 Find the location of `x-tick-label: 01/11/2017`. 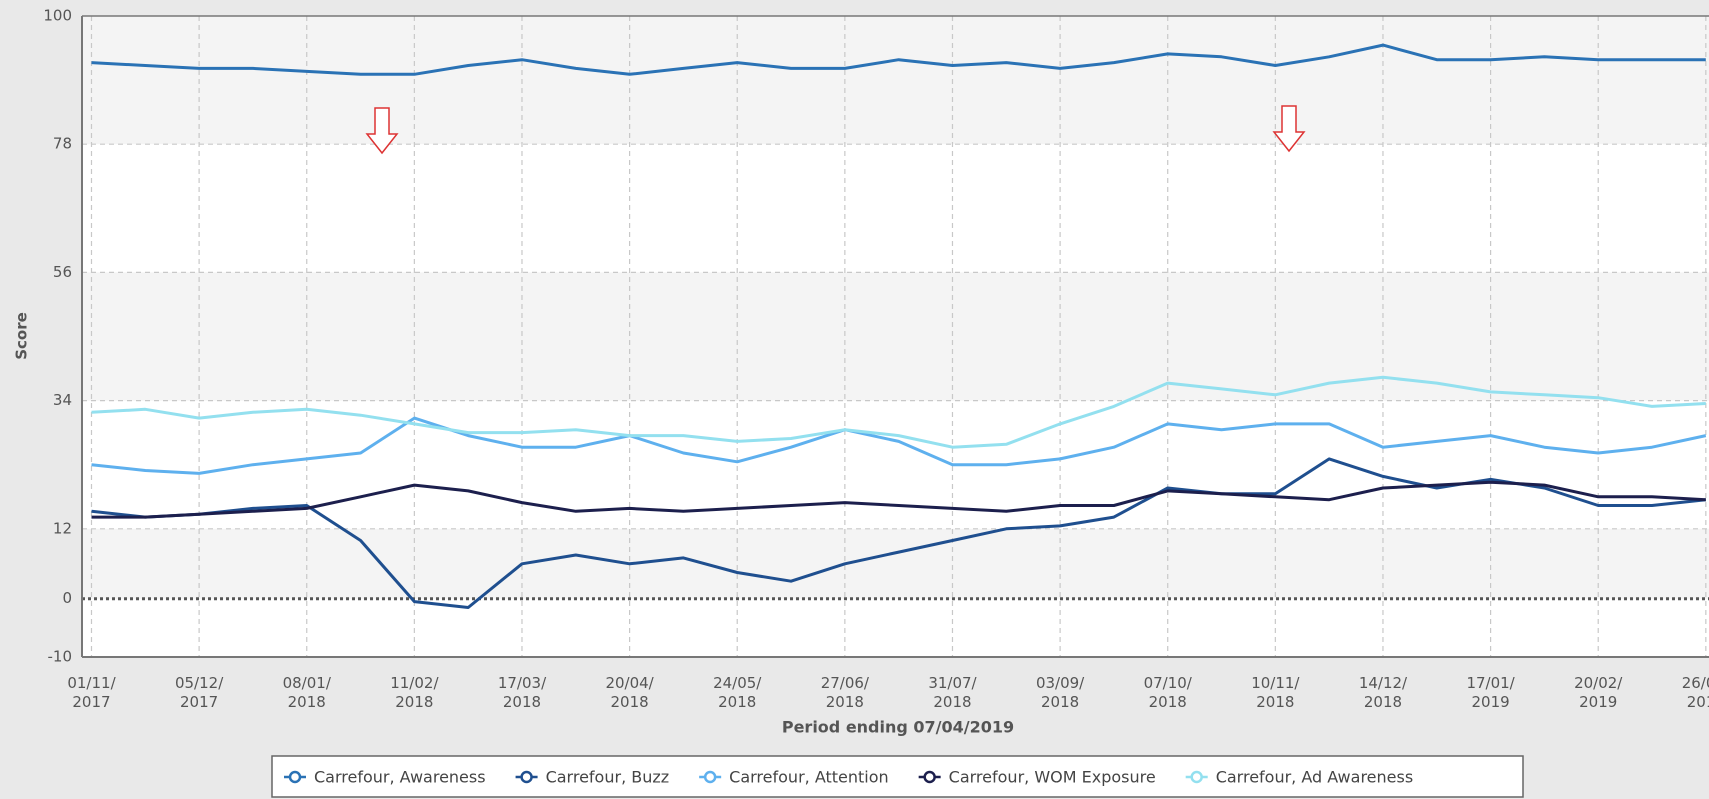

x-tick-label: 01/11/2017 is located at coordinates (91, 692).